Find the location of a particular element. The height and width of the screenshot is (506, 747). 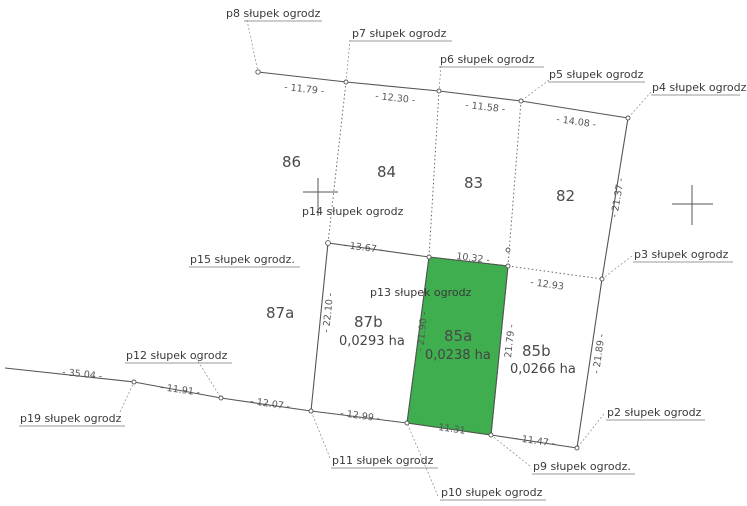

dim-label-d10: - 21.90 - is located at coordinates (422, 331).